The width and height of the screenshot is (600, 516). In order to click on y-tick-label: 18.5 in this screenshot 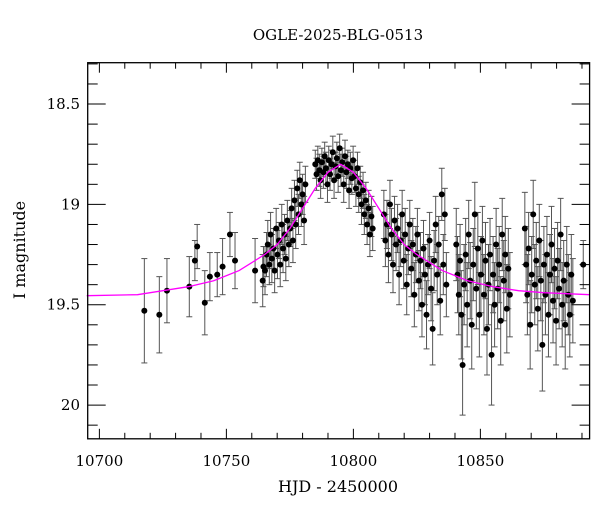, I will do `click(63, 104)`.